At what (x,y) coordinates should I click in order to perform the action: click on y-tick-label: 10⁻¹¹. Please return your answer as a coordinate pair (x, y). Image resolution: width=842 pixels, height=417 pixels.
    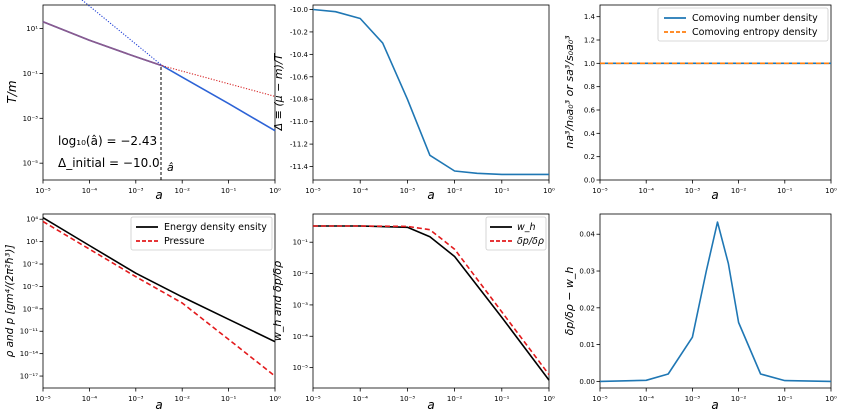
    Looking at the image, I should click on (29, 332).